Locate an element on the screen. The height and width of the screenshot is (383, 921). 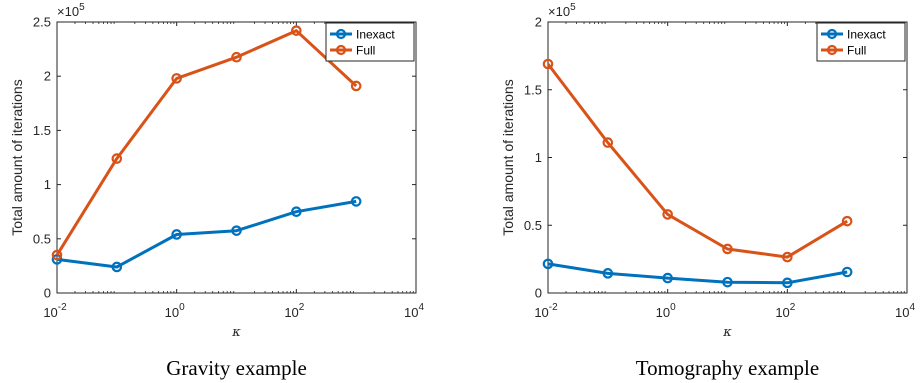
y-tick-label: 2.5 is located at coordinates (42, 22).